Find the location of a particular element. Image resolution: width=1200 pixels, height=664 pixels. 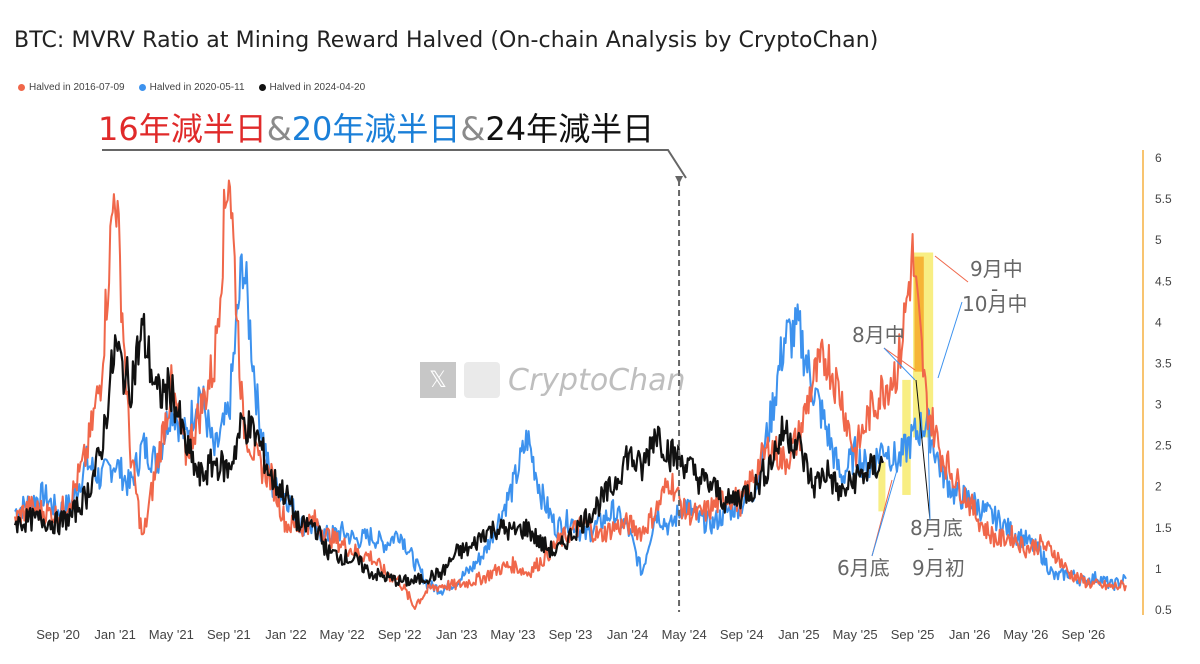

y-tick-label: 4.5 is located at coordinates (1163, 281).